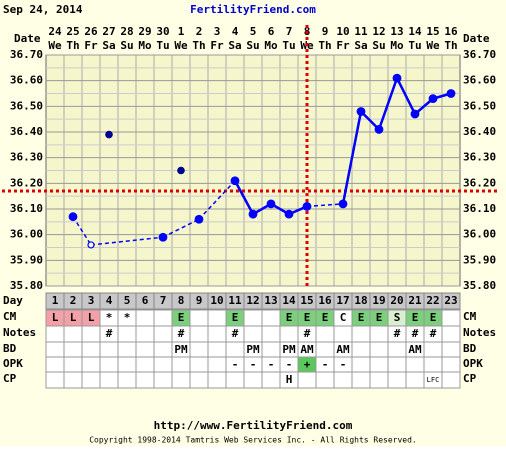 The image size is (506, 450). I want to click on row-label-right: CM, so click(470, 316).